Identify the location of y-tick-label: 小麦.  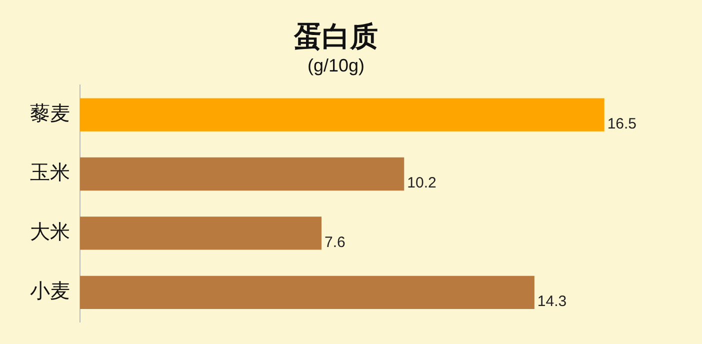
(50, 290).